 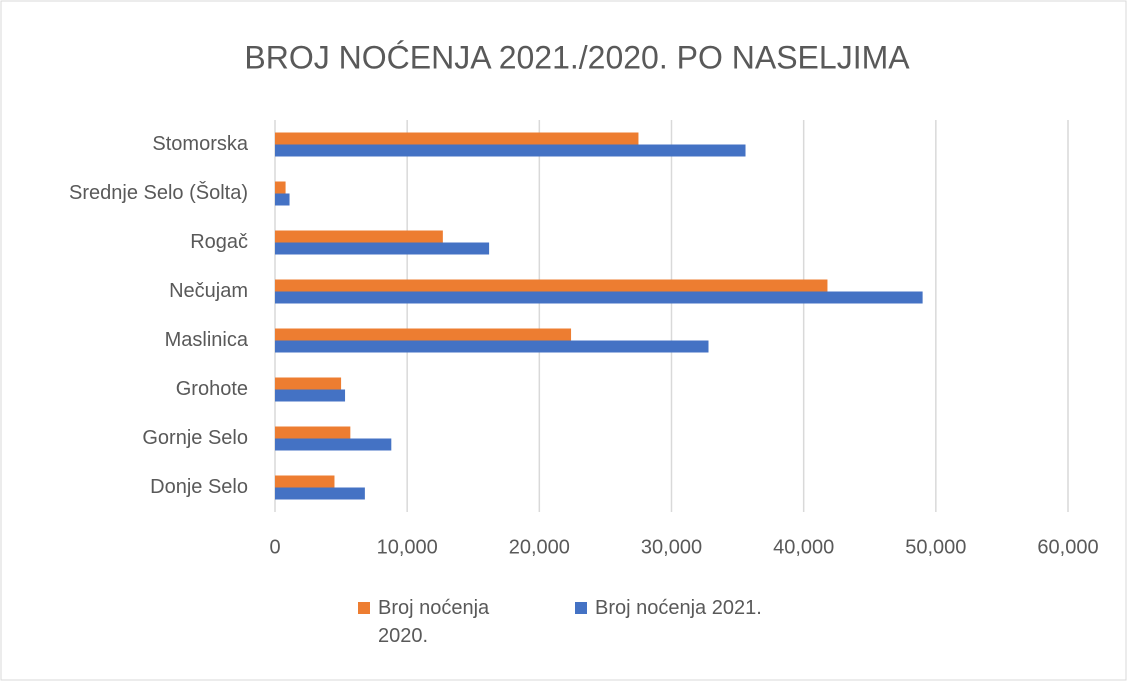 I want to click on y-tick-label: Gornje Selo, so click(x=195, y=438).